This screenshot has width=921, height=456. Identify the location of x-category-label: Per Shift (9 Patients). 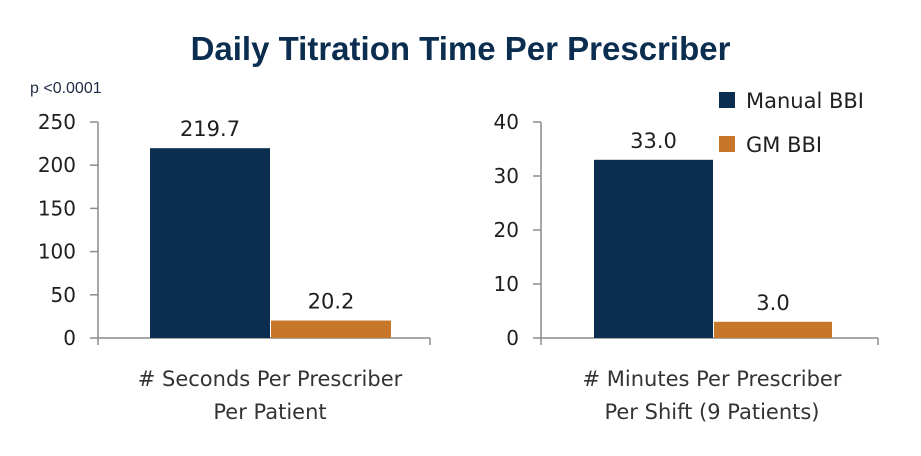
(711, 412).